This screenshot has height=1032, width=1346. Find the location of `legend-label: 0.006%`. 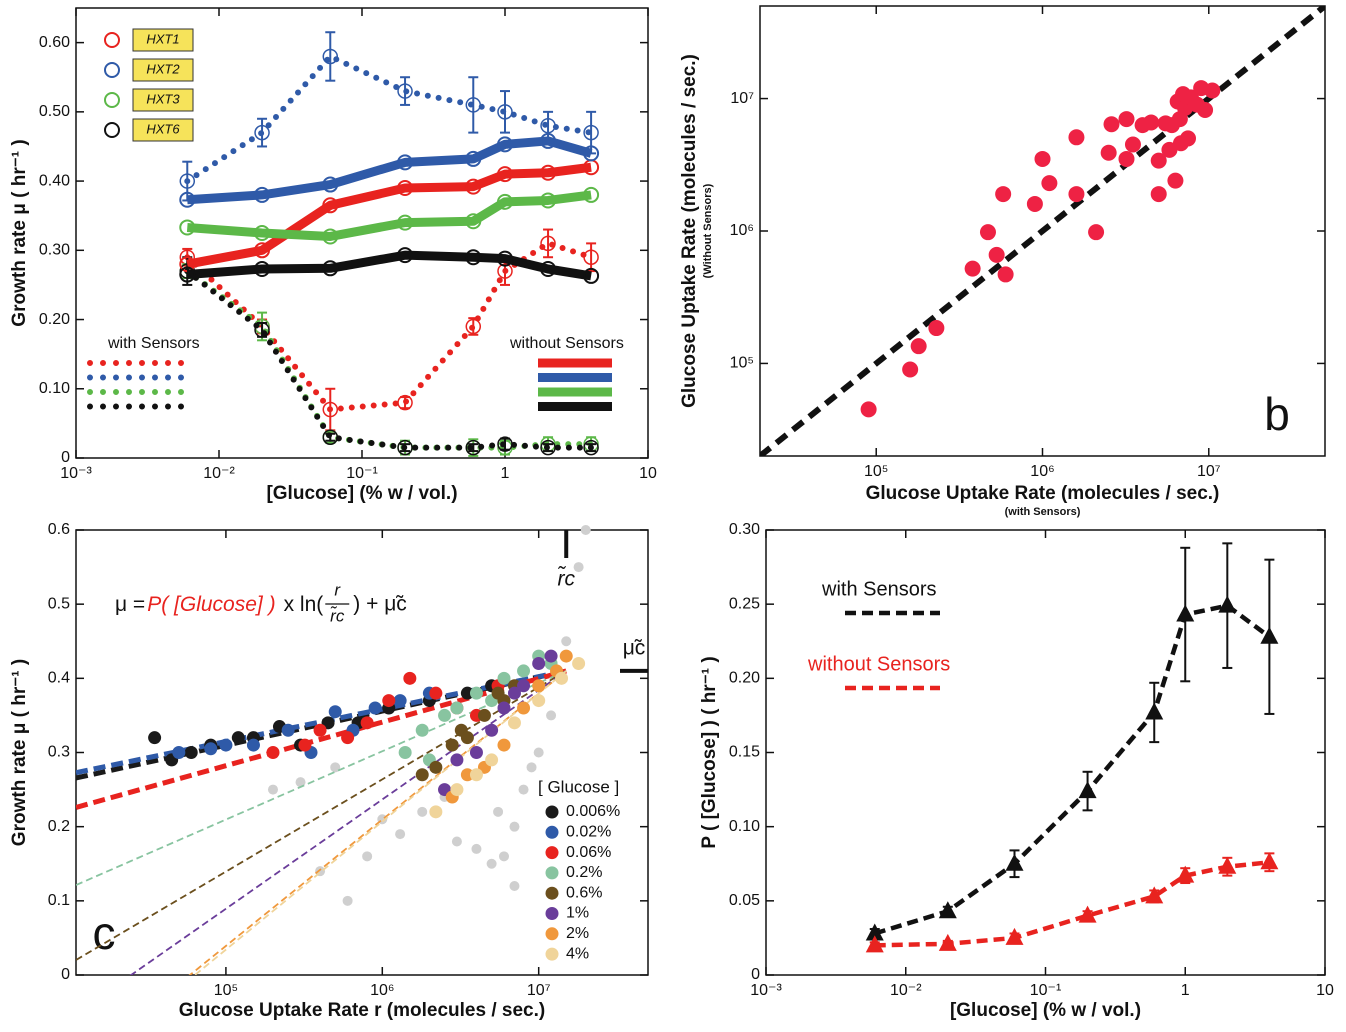

legend-label: 0.006% is located at coordinates (593, 811).